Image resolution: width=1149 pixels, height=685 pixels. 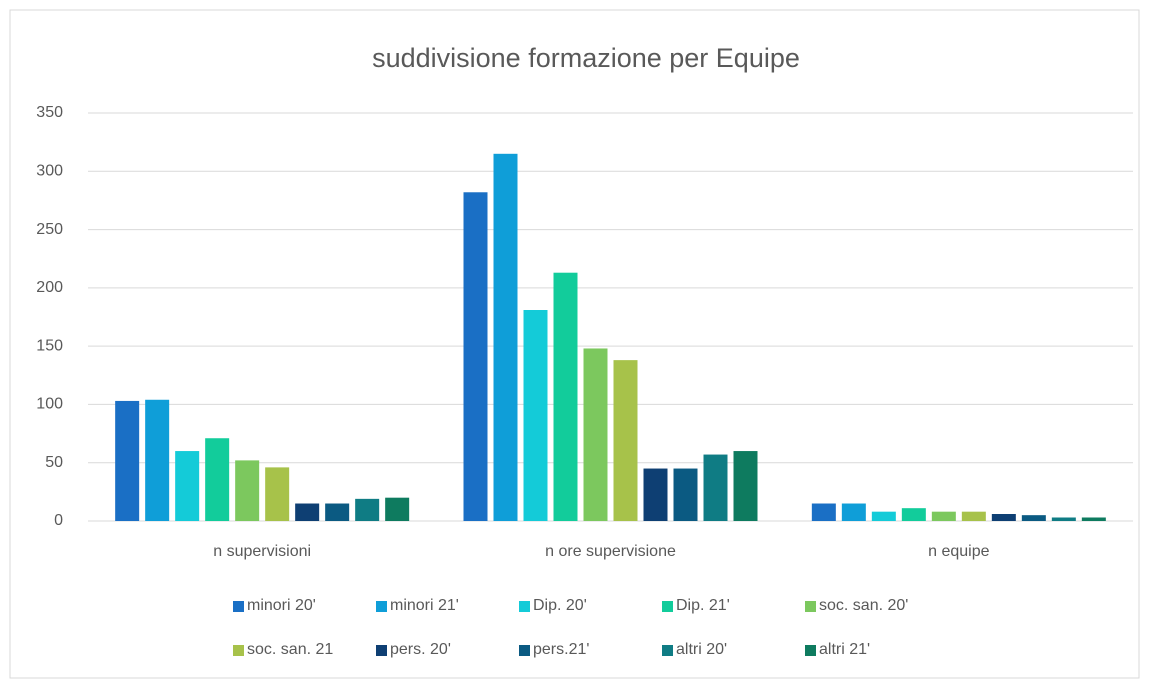 I want to click on legend-label: pers.21', so click(x=561, y=649).